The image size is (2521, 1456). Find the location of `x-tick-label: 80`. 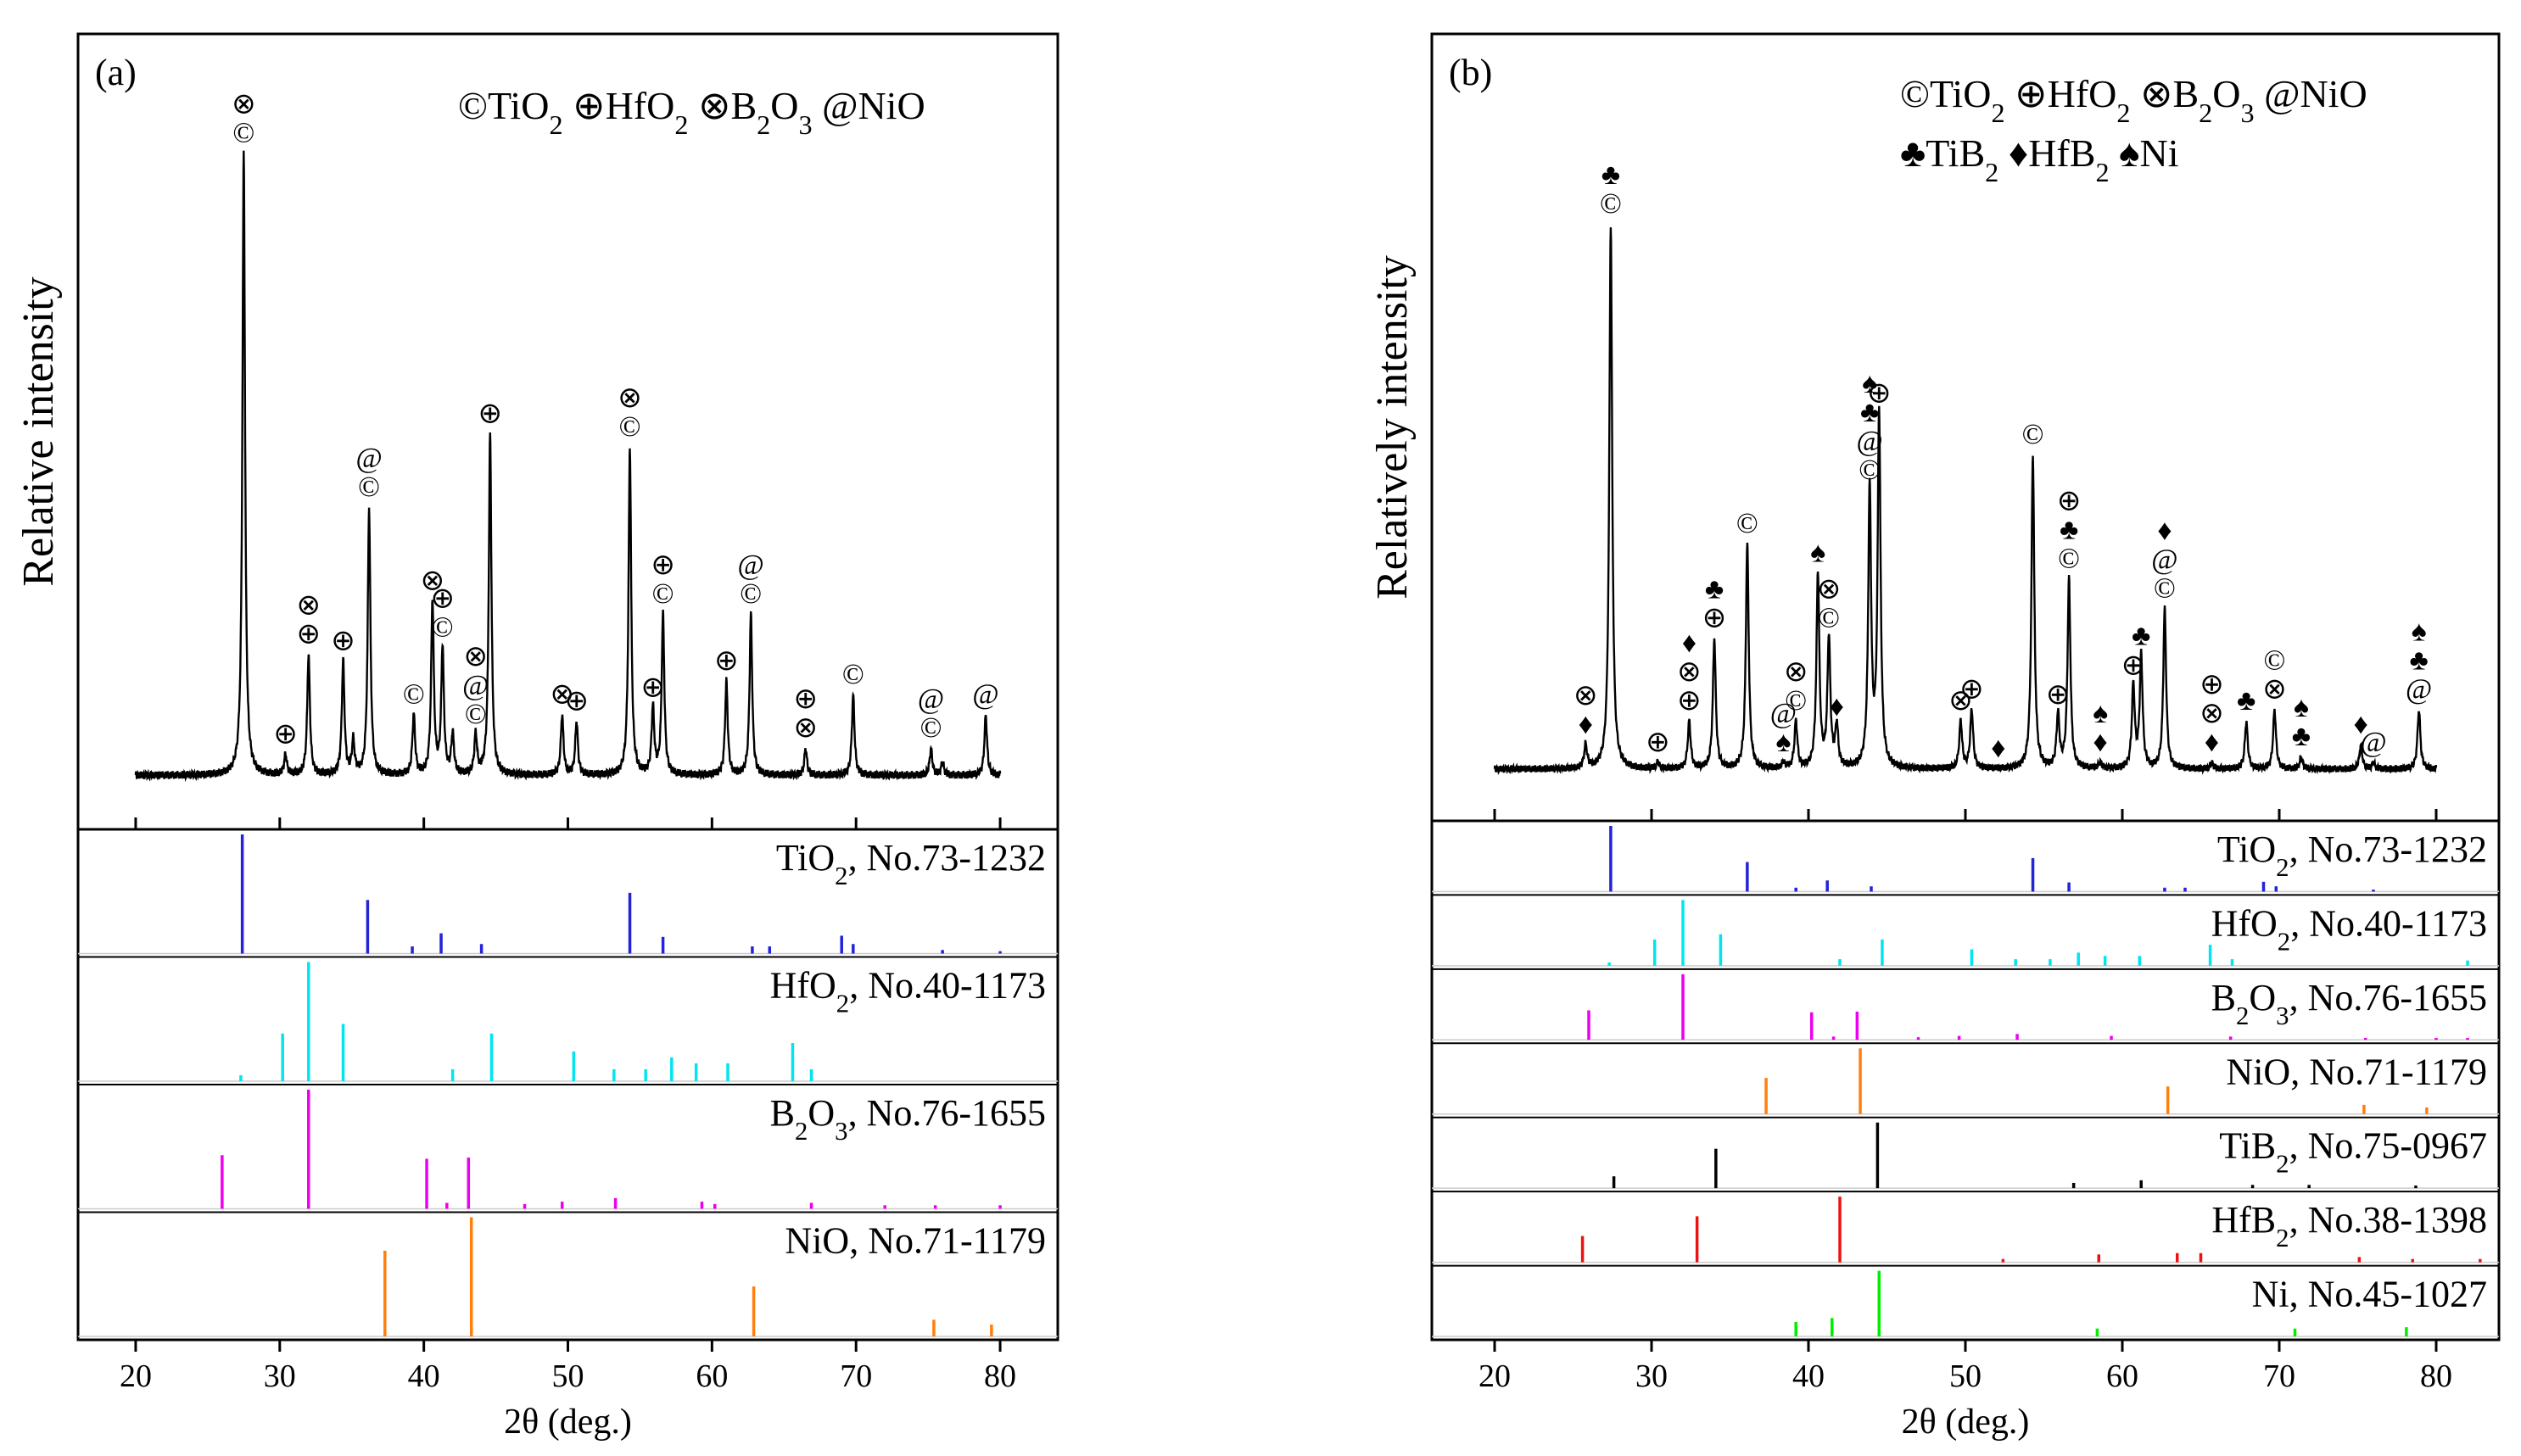

x-tick-label: 80 is located at coordinates (2436, 1376).